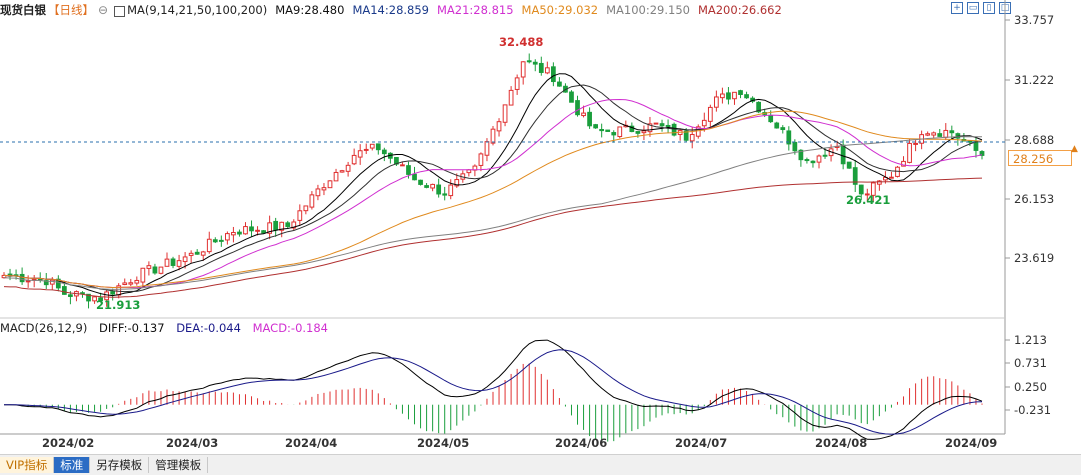  Describe the element at coordinates (120, 11) in the screenshot. I see `indicator-square-icon` at that location.